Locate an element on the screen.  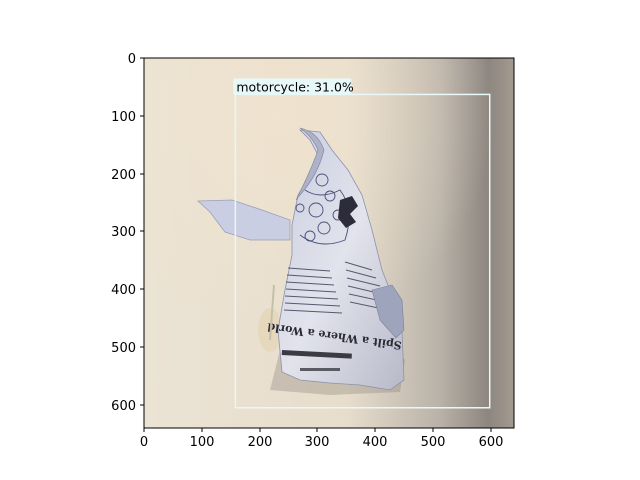
y-axis: 0 100 200 300 400 500 600 is located at coordinates (127, 233).